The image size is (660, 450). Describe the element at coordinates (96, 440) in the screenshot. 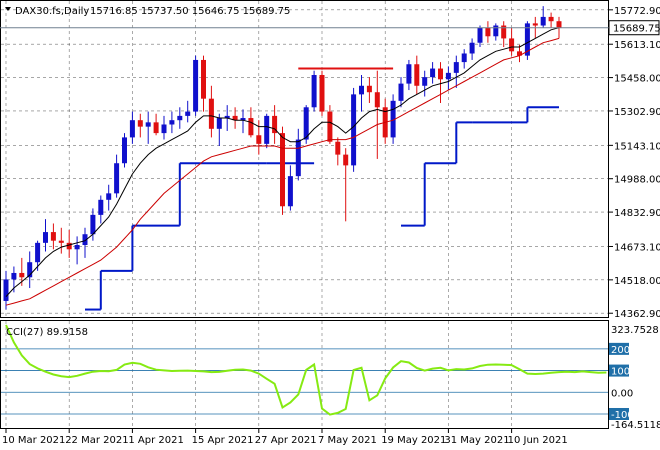

I see `time-tick-label: 22 Mar 2021` at that location.